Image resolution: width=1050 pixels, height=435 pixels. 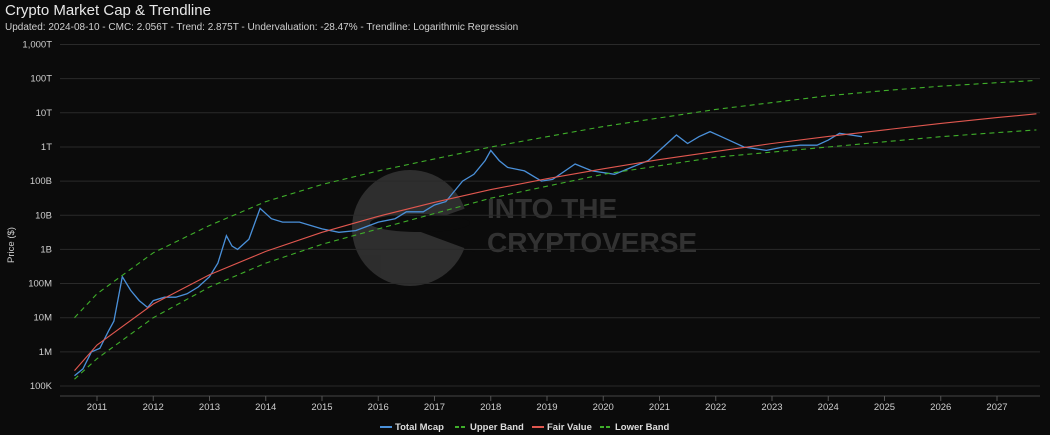 What do you see at coordinates (715, 407) in the screenshot?
I see `x-tick-label: 2022` at bounding box center [715, 407].